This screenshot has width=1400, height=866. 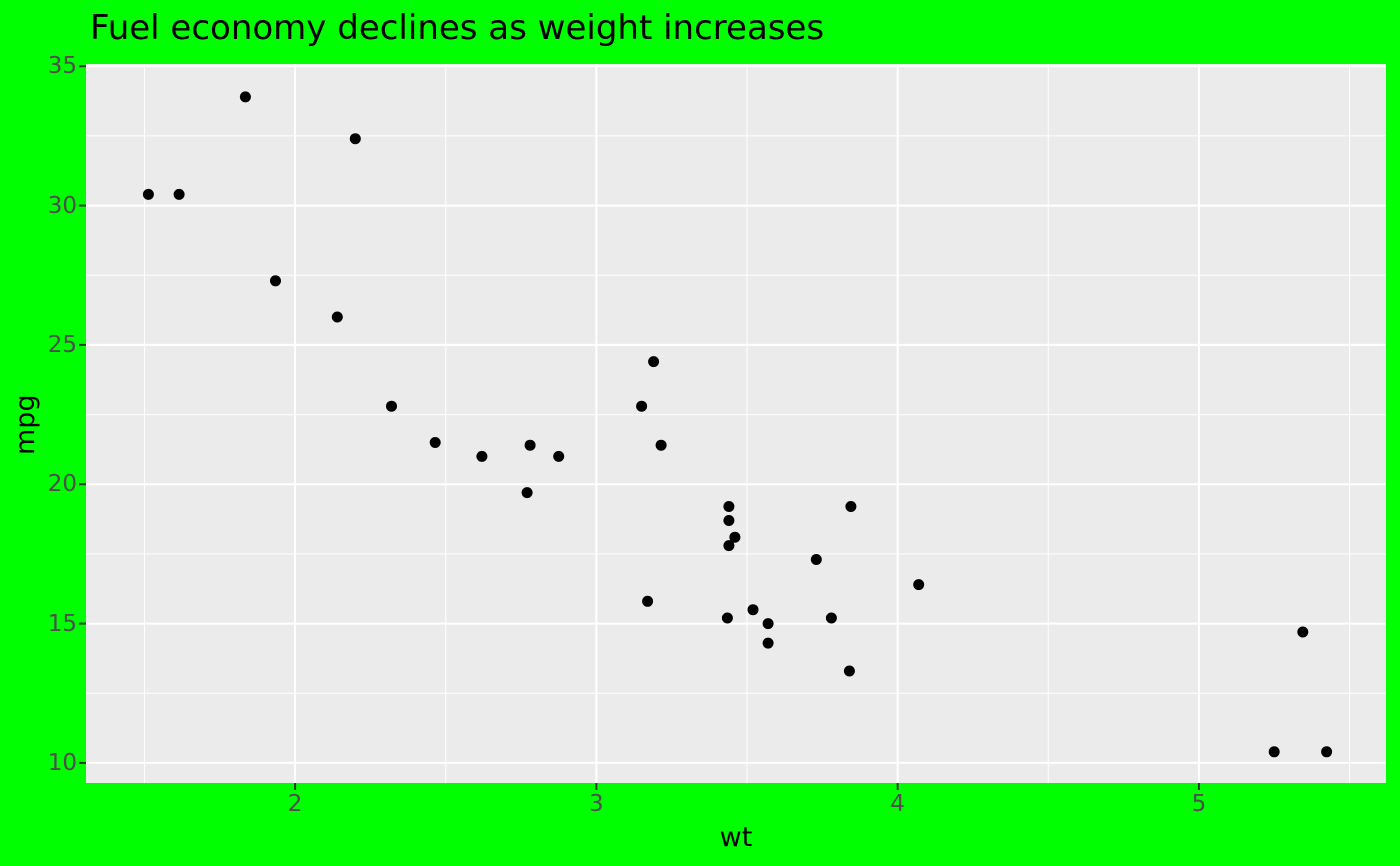 What do you see at coordinates (62, 762) in the screenshot?
I see `y-tick-label: 10` at bounding box center [62, 762].